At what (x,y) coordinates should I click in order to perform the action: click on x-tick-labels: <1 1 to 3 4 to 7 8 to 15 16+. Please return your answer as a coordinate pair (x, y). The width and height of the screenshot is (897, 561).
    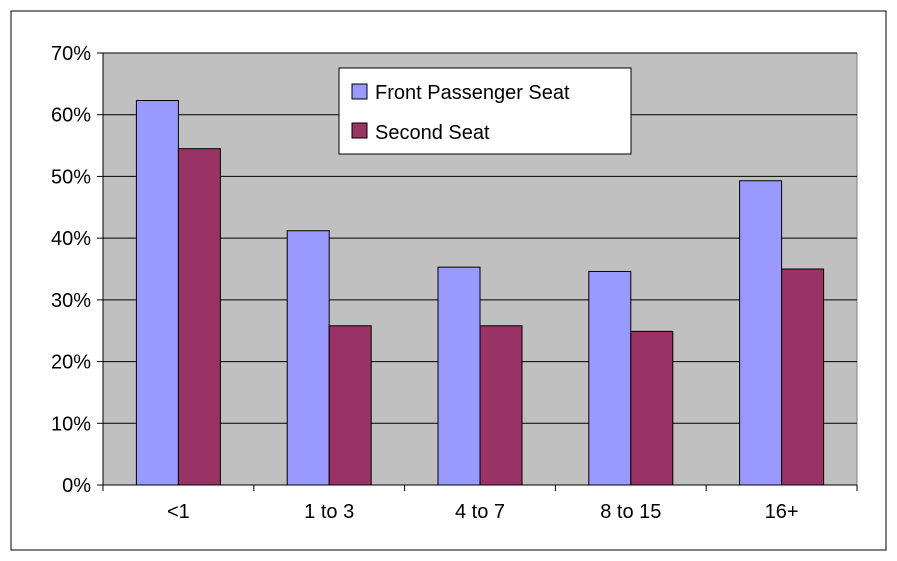
    Looking at the image, I should click on (483, 512).